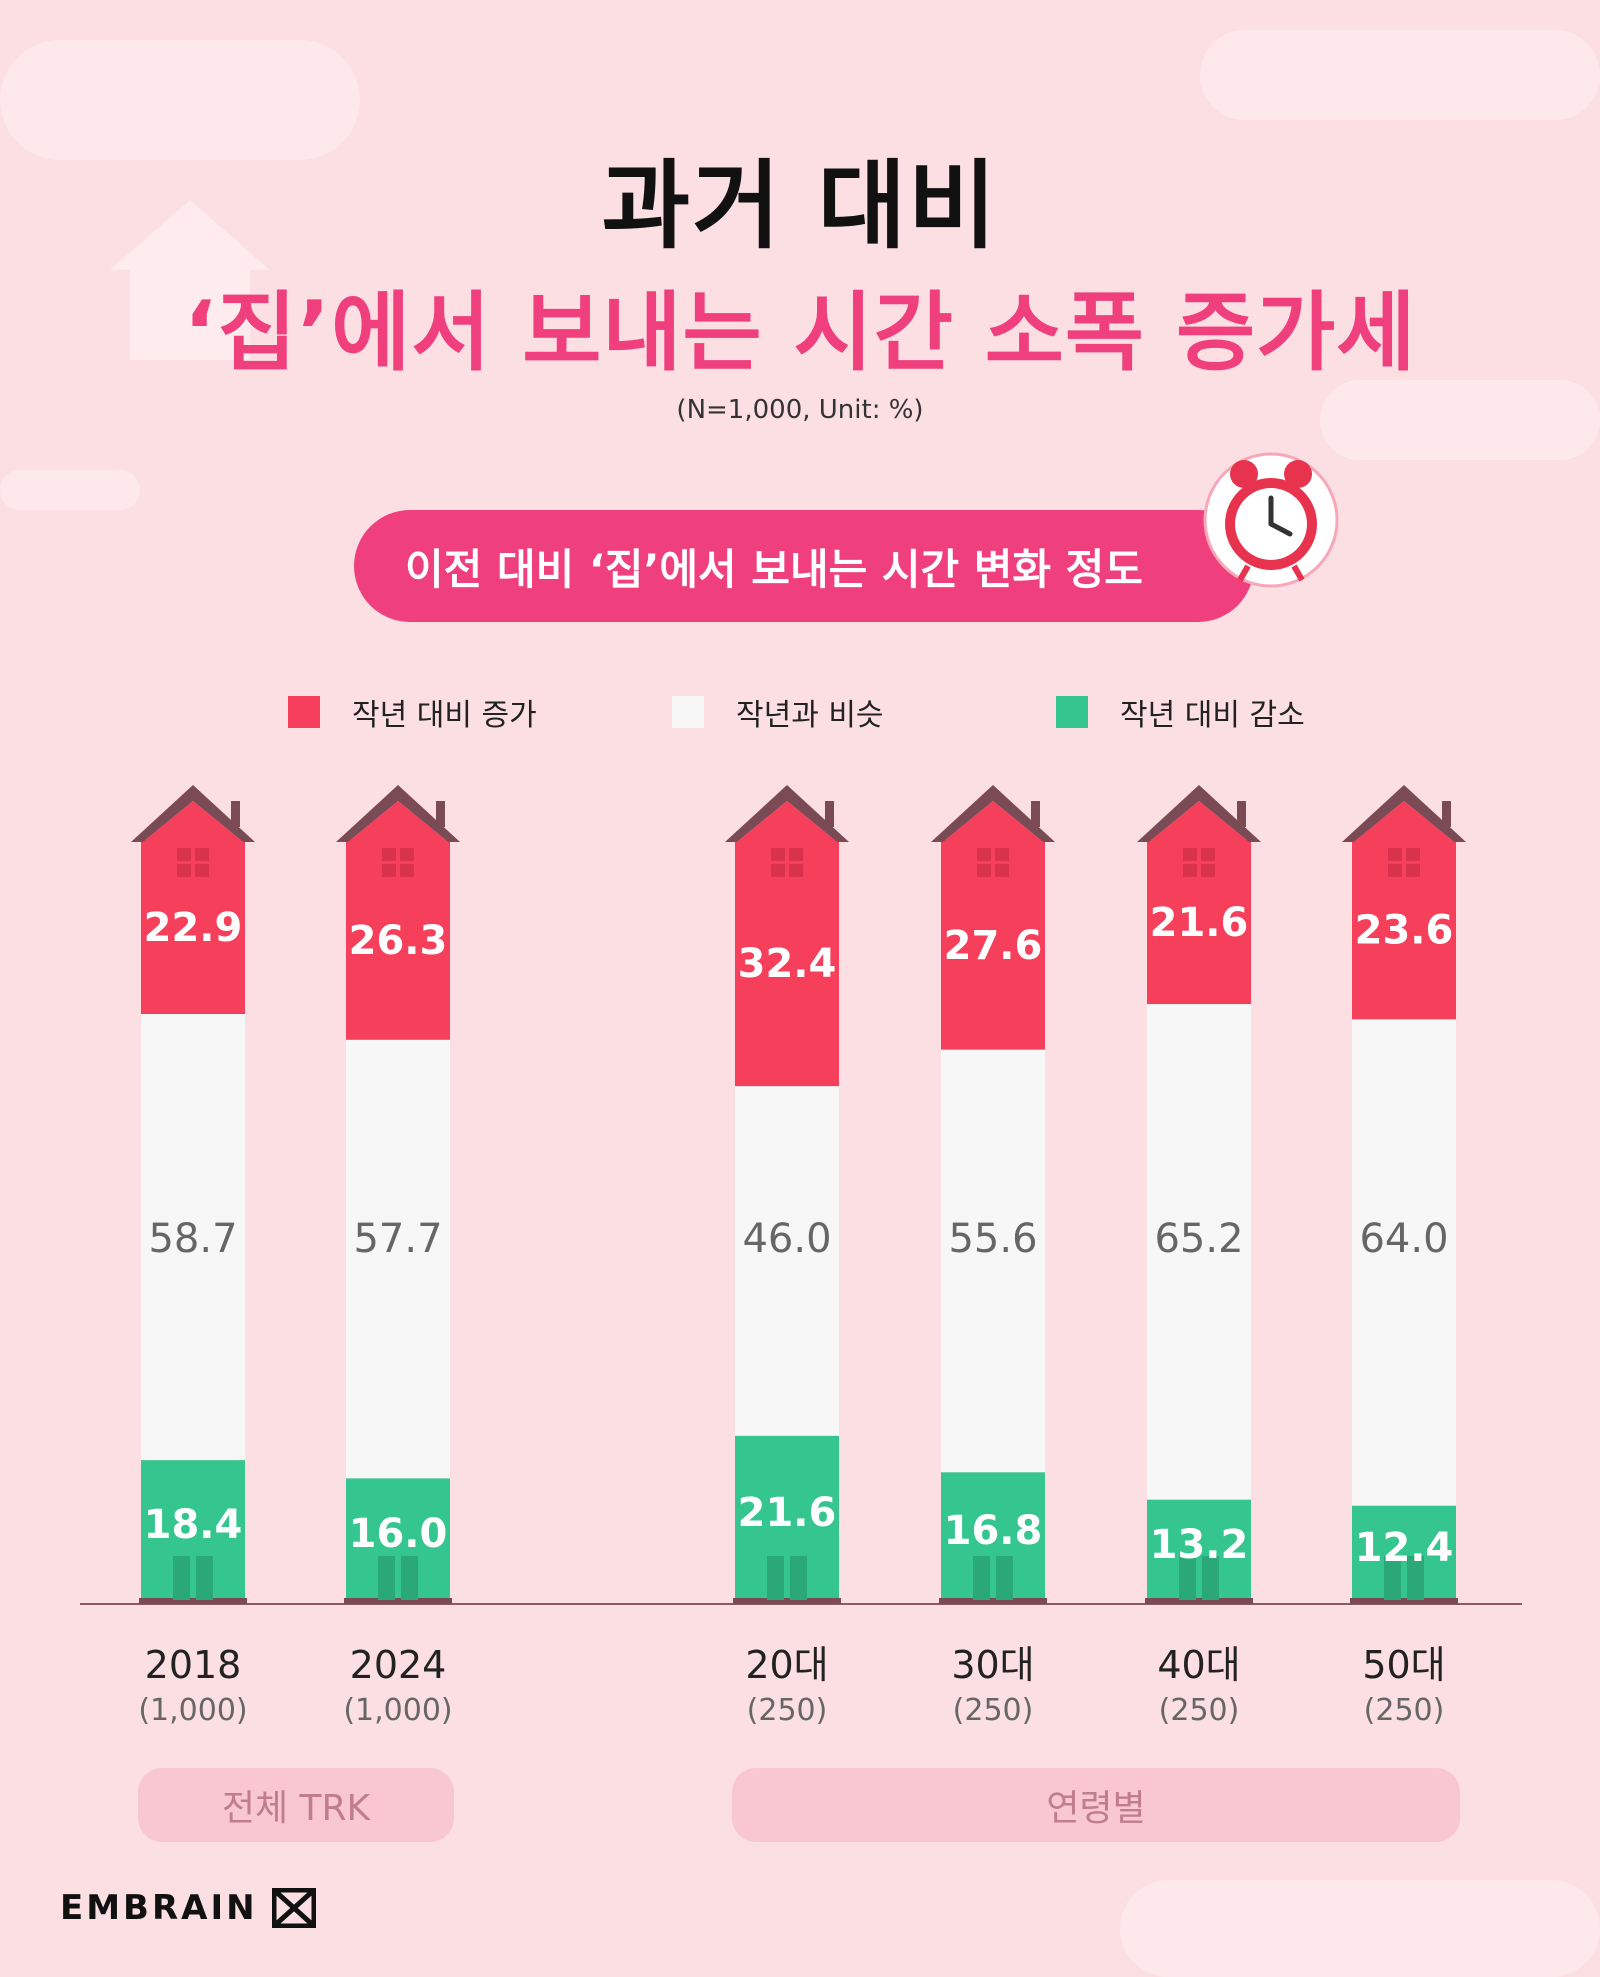 This screenshot has width=1600, height=1977. I want to click on embrain-logo-icon, so click(293, 1908).